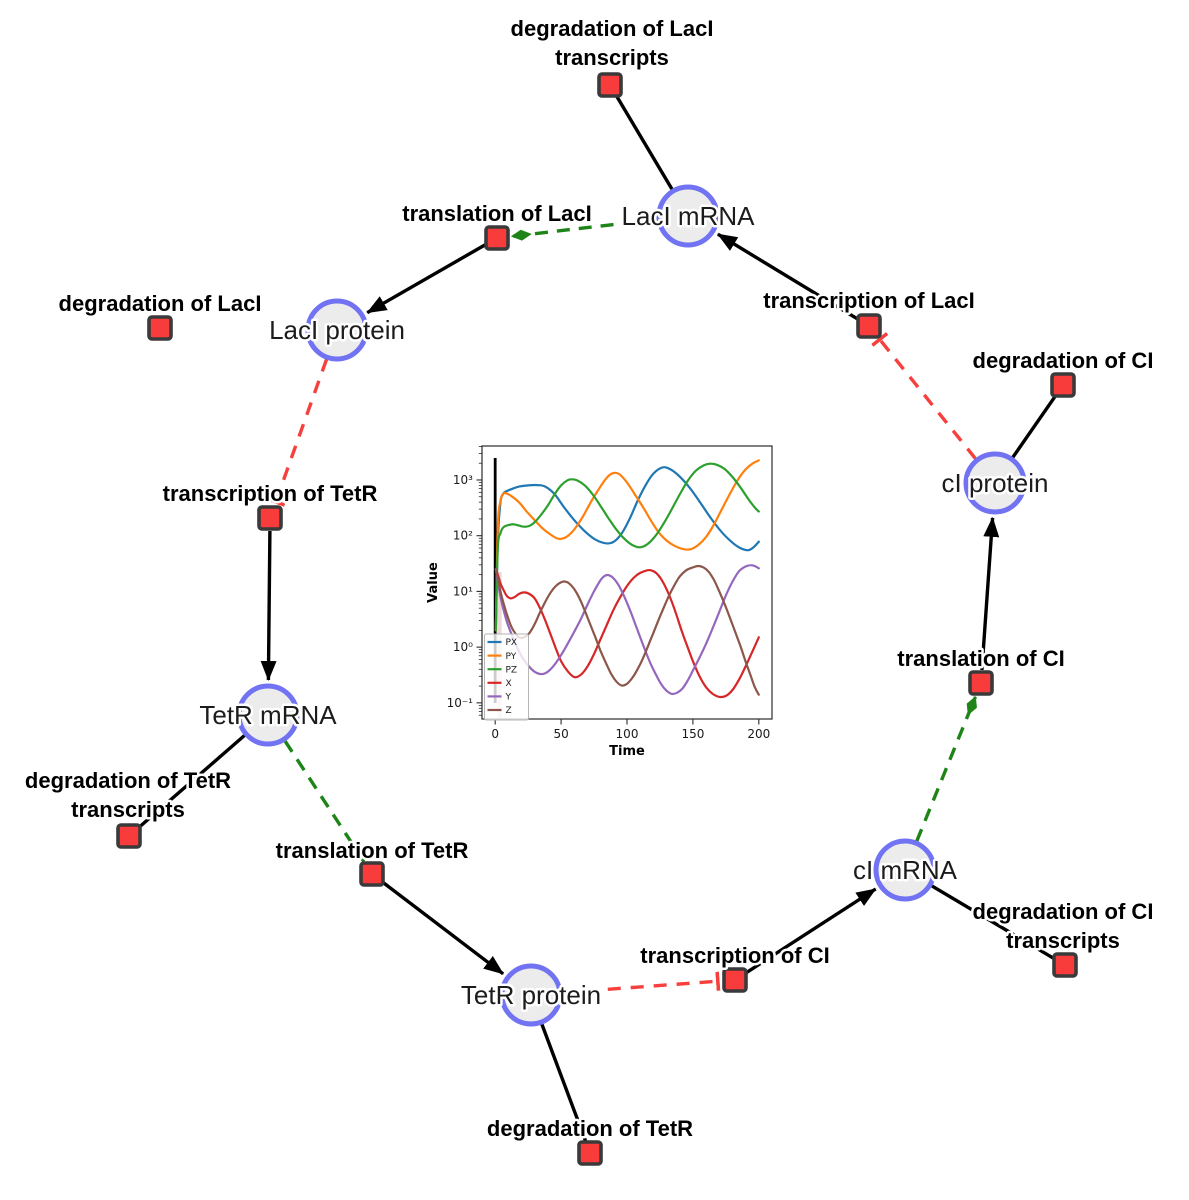 Image resolution: width=1189 pixels, height=1200 pixels. I want to click on species-label-laci_protein: LacI protein, so click(337, 330).